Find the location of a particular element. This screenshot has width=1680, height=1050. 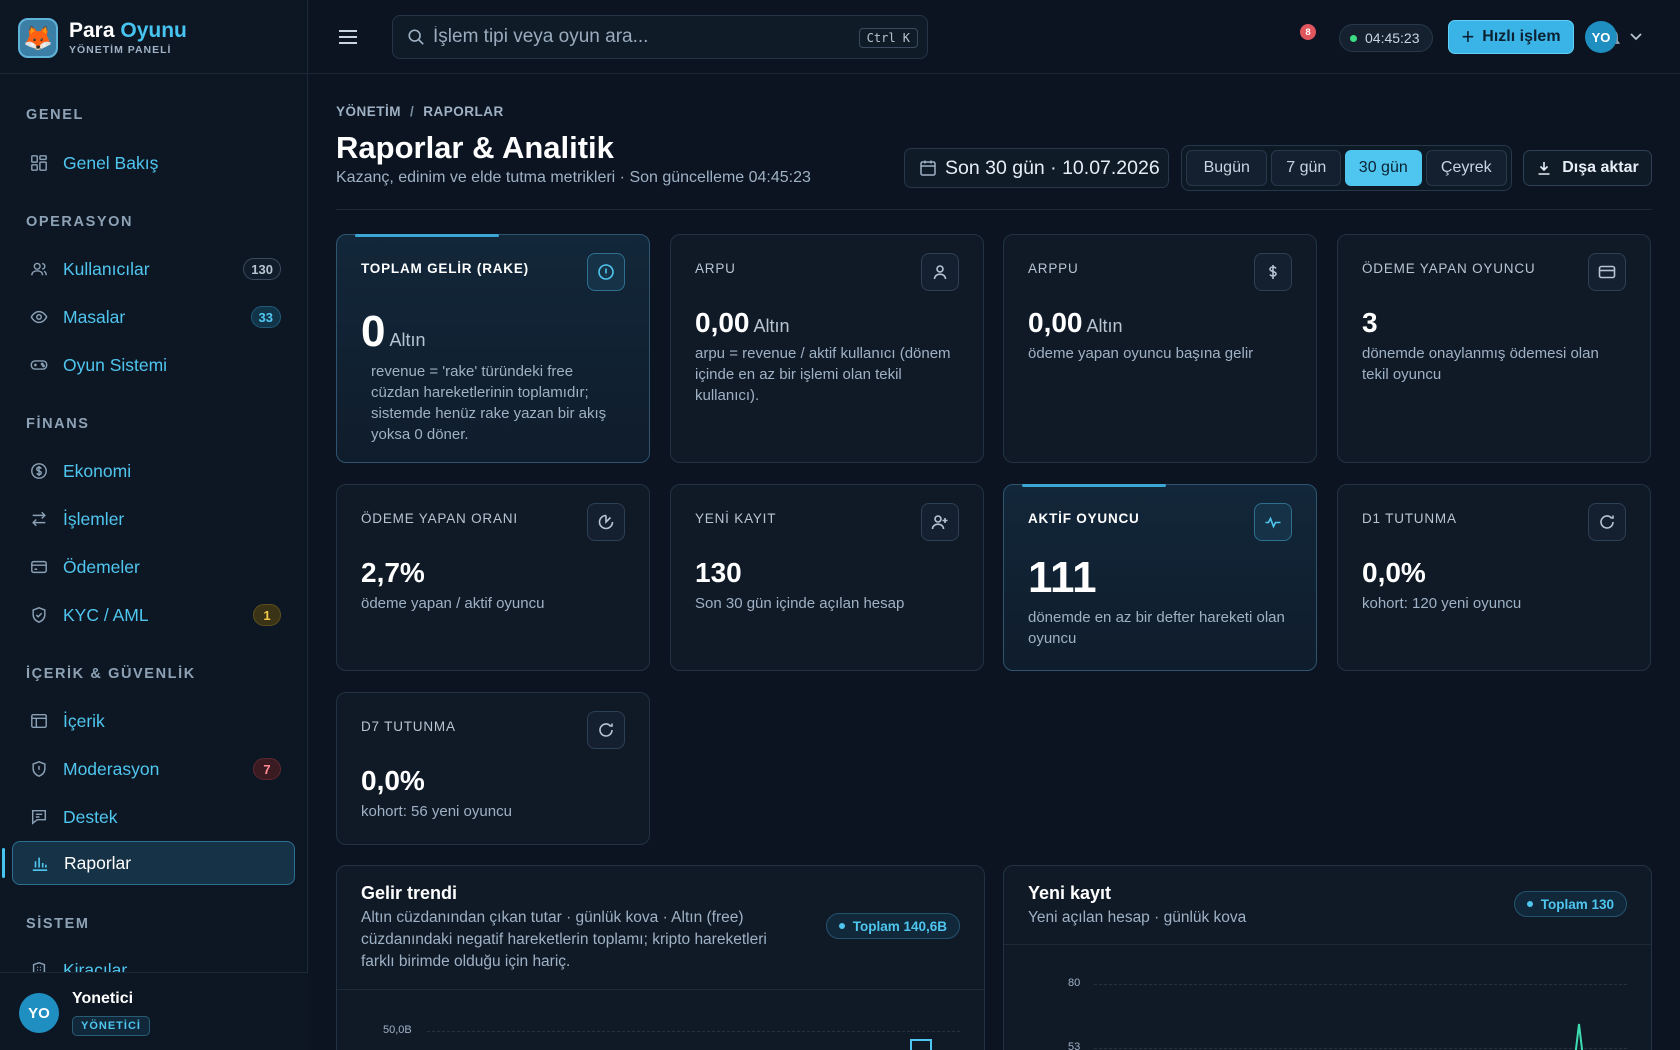

chevron-down-icon is located at coordinates (1636, 36).